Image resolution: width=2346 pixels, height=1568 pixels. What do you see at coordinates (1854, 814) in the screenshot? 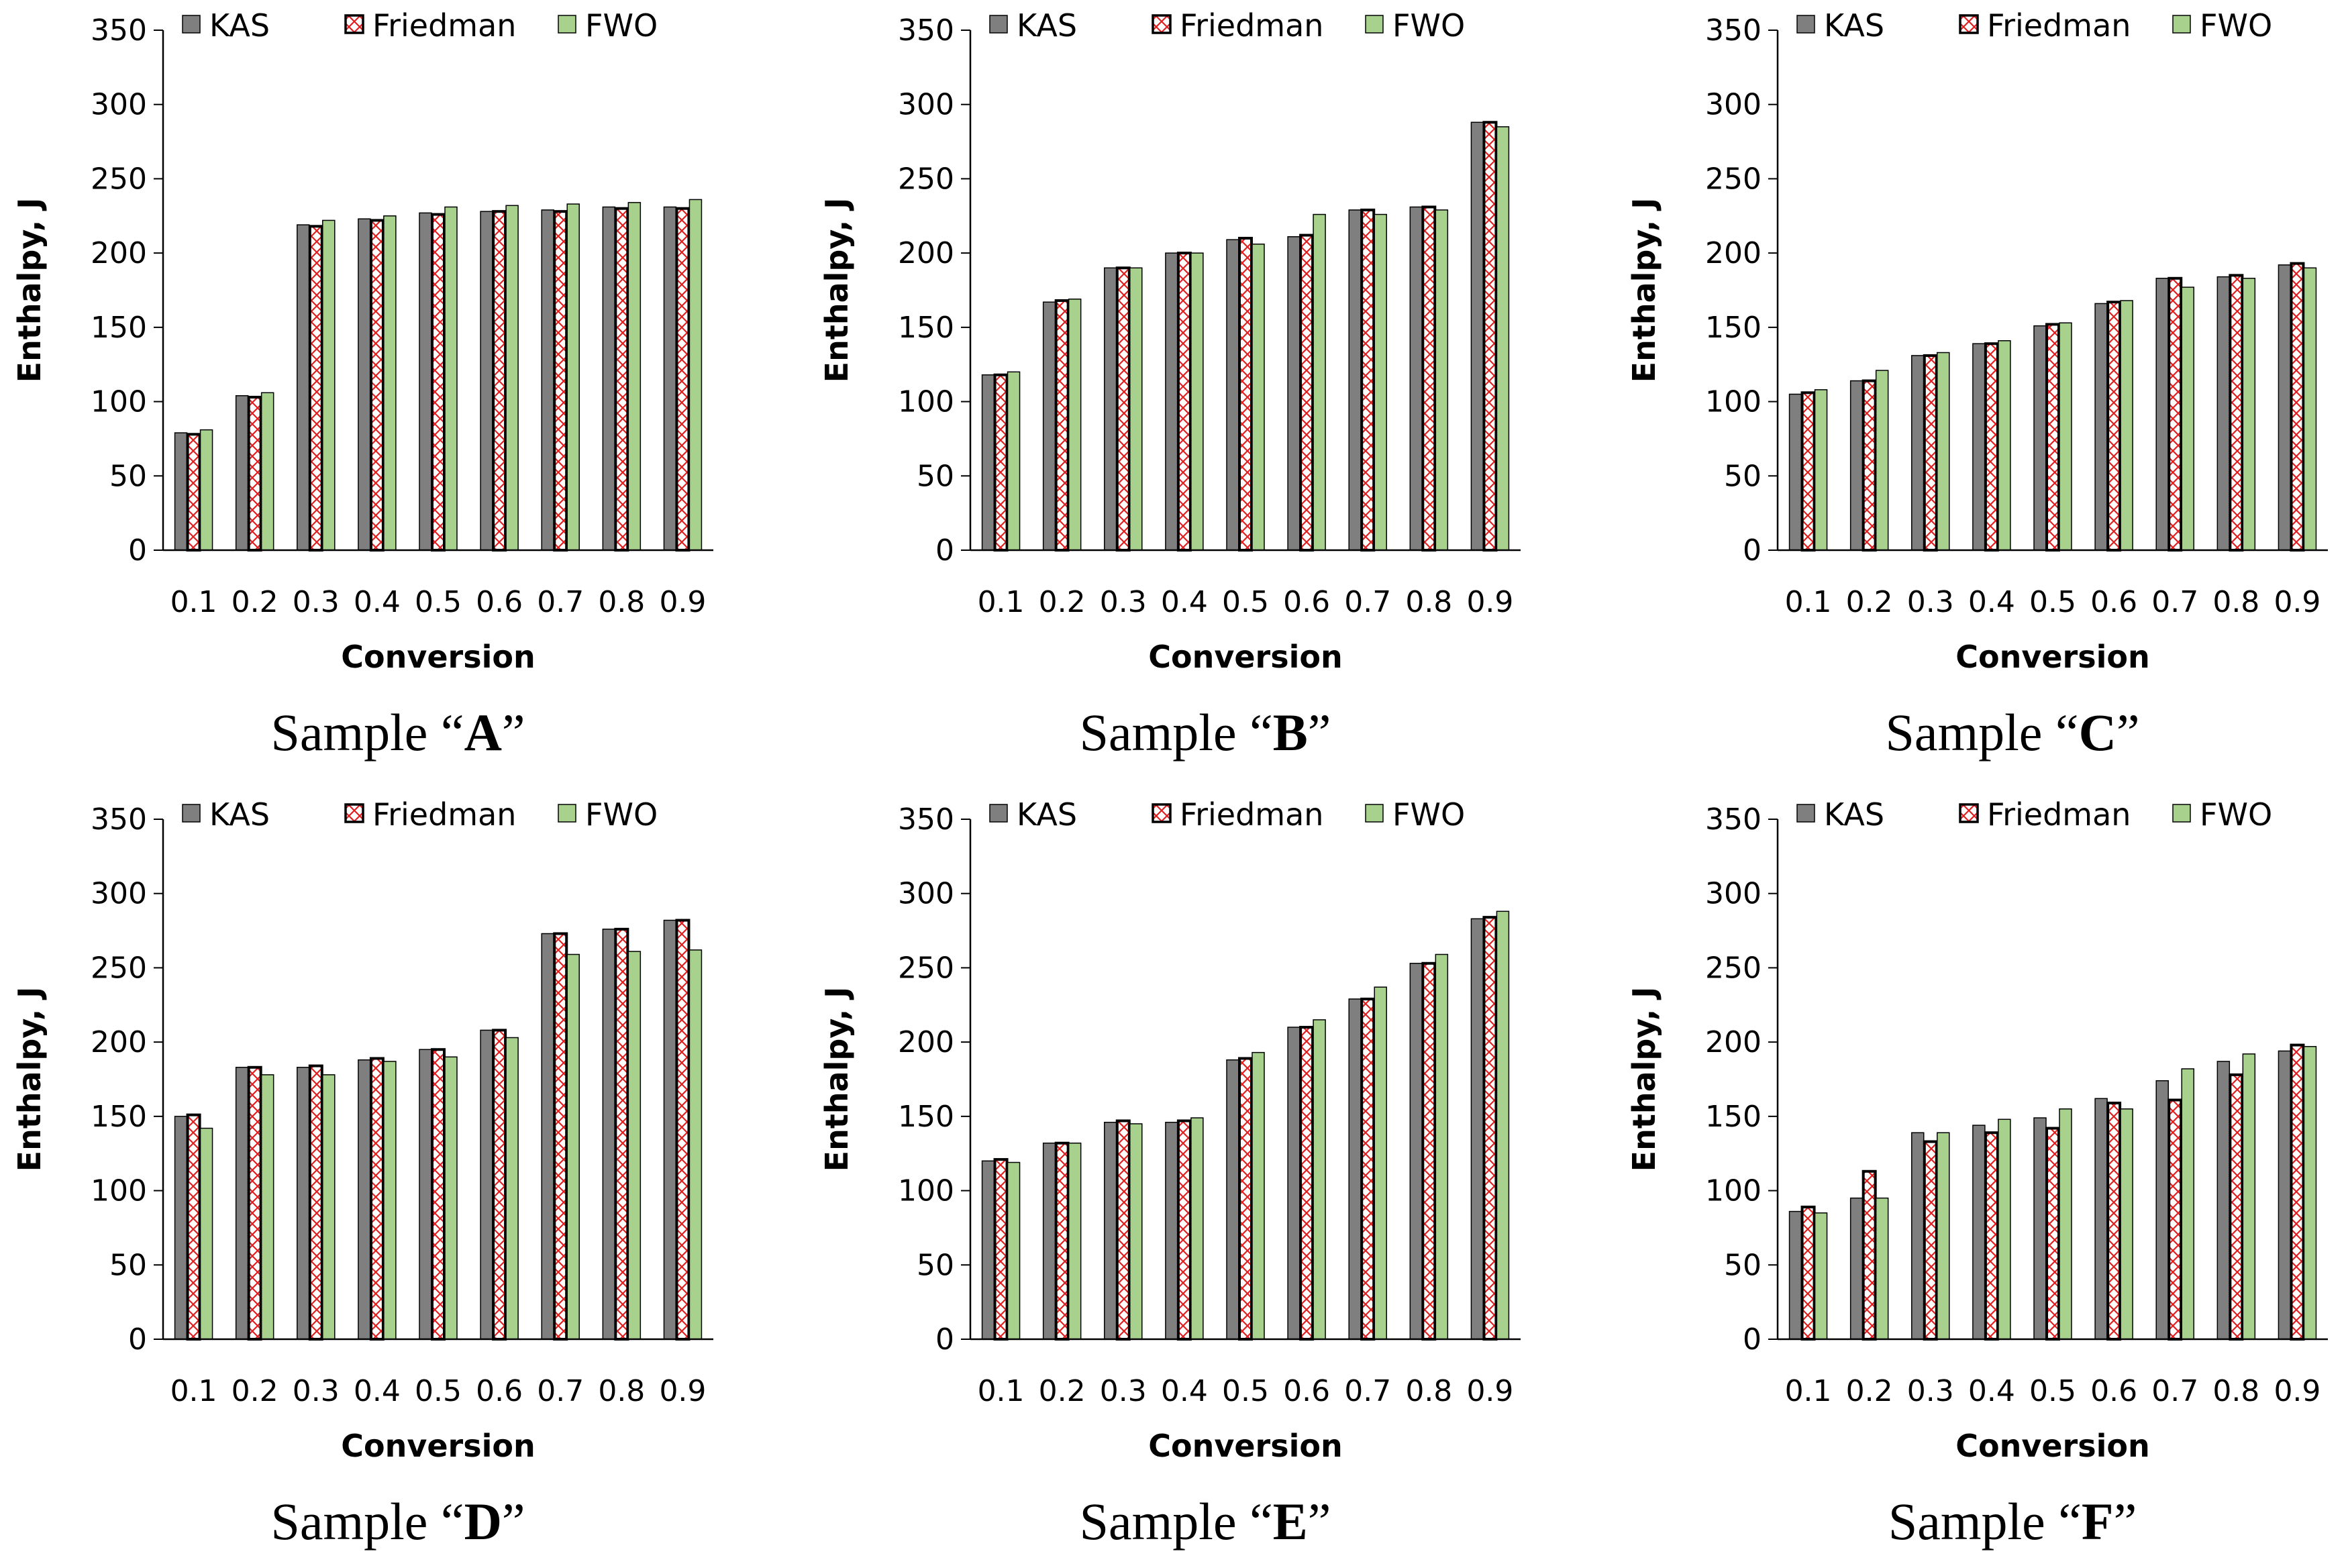
I see `legend-label-kas: KAS` at bounding box center [1854, 814].